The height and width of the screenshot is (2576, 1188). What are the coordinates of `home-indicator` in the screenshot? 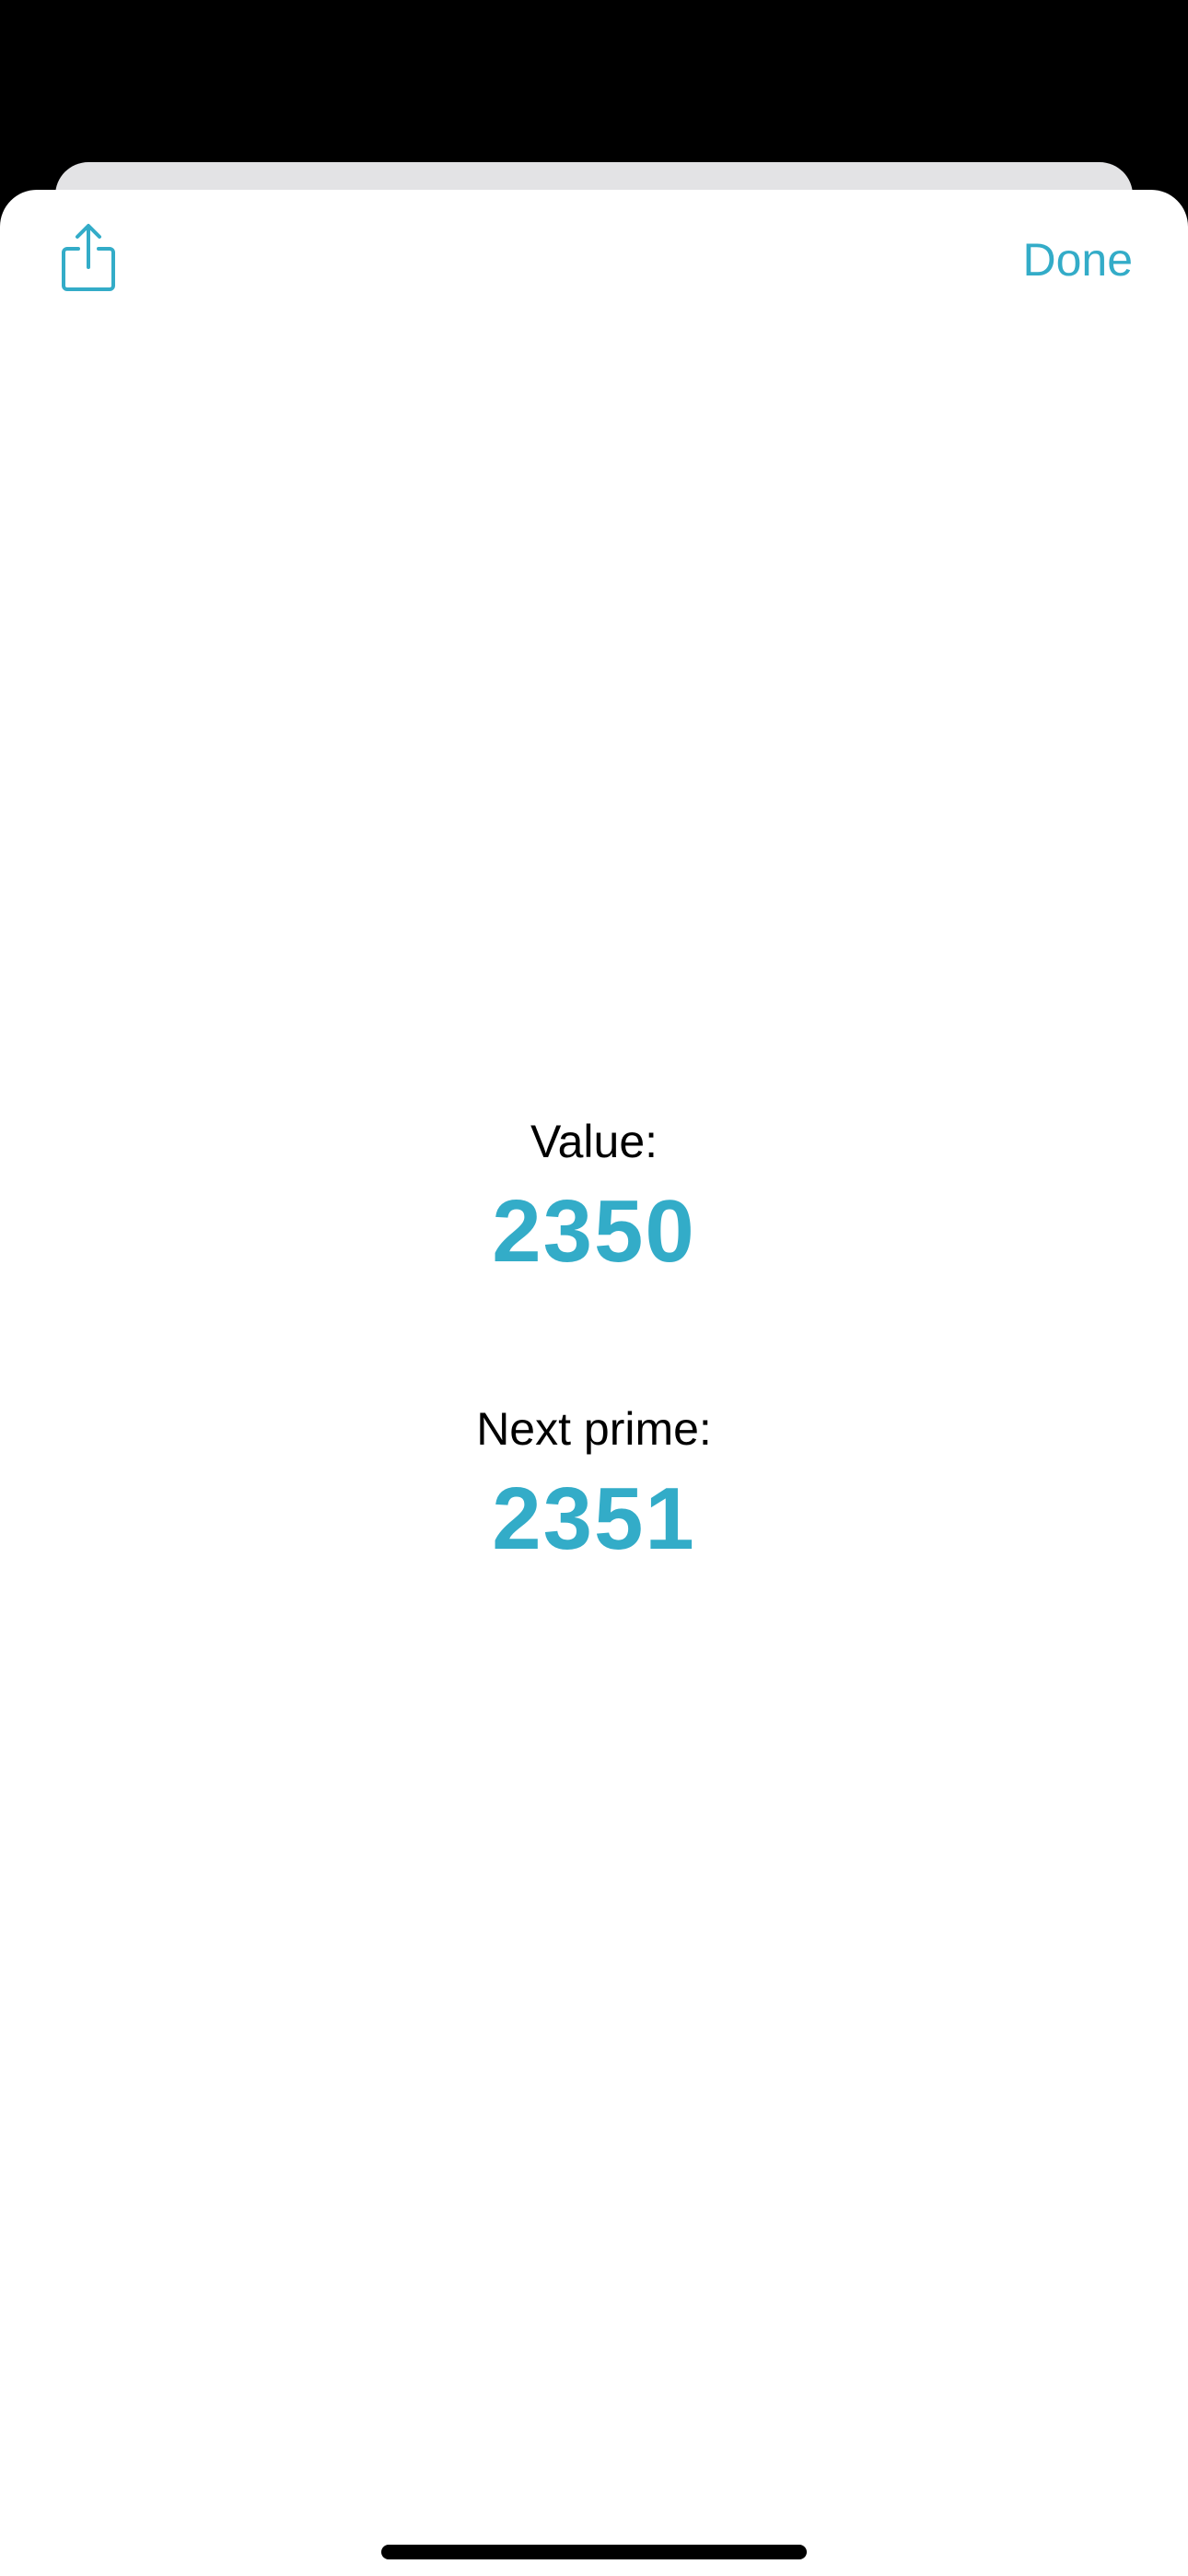 It's located at (594, 2552).